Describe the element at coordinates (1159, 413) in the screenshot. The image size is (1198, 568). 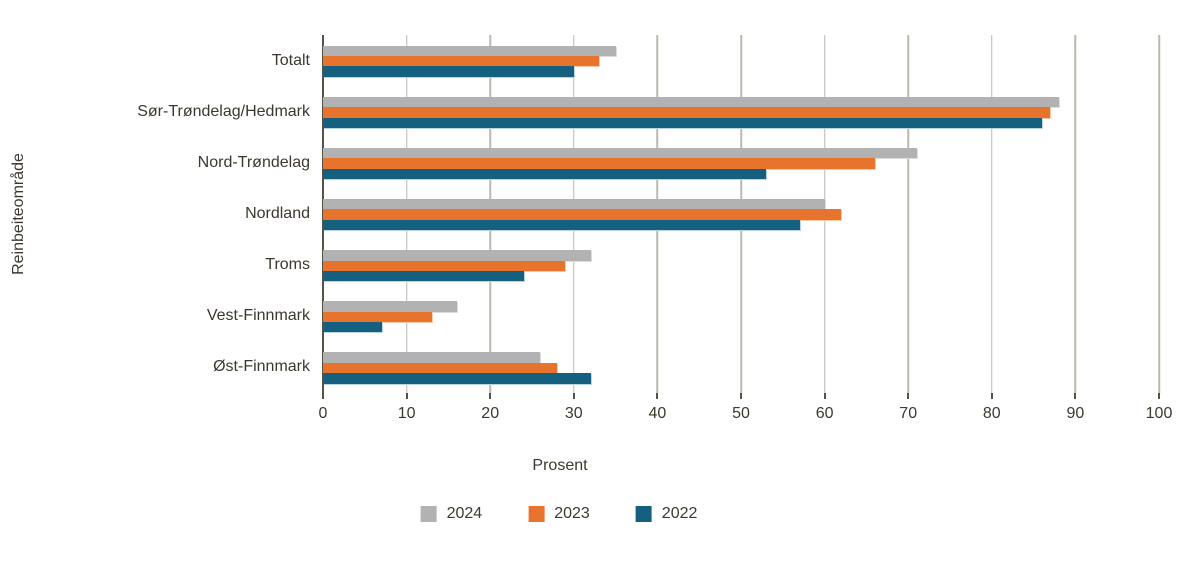
I see `x-tick-label-100: 100` at that location.